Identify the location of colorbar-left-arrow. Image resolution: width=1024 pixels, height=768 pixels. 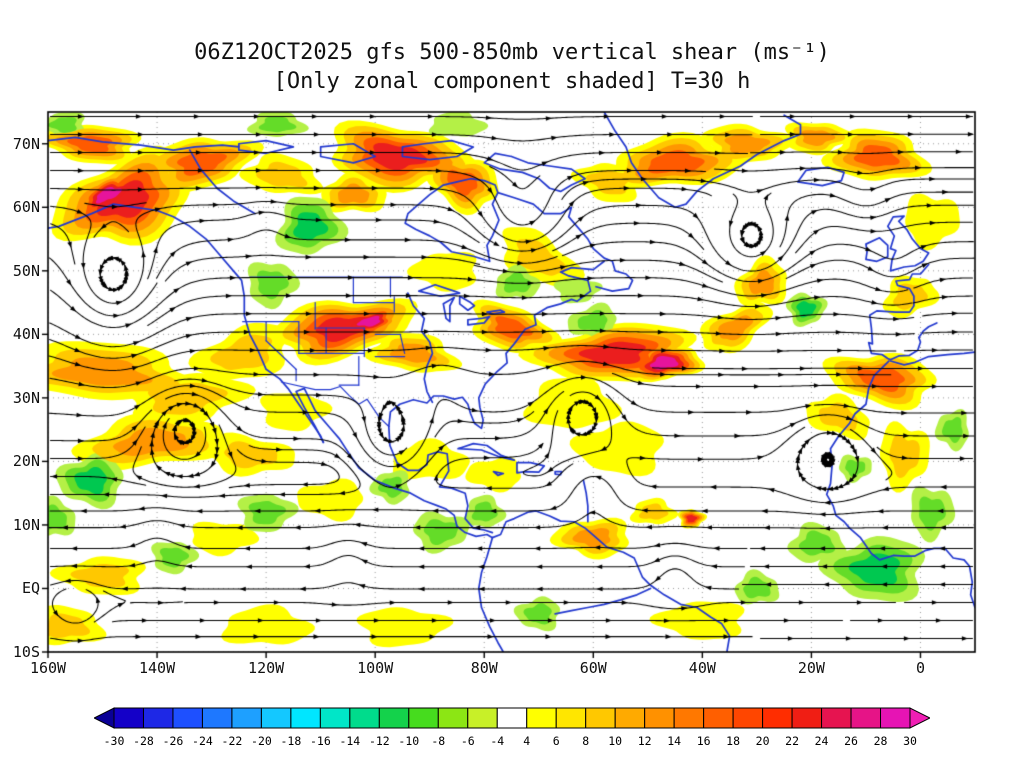
(103, 718).